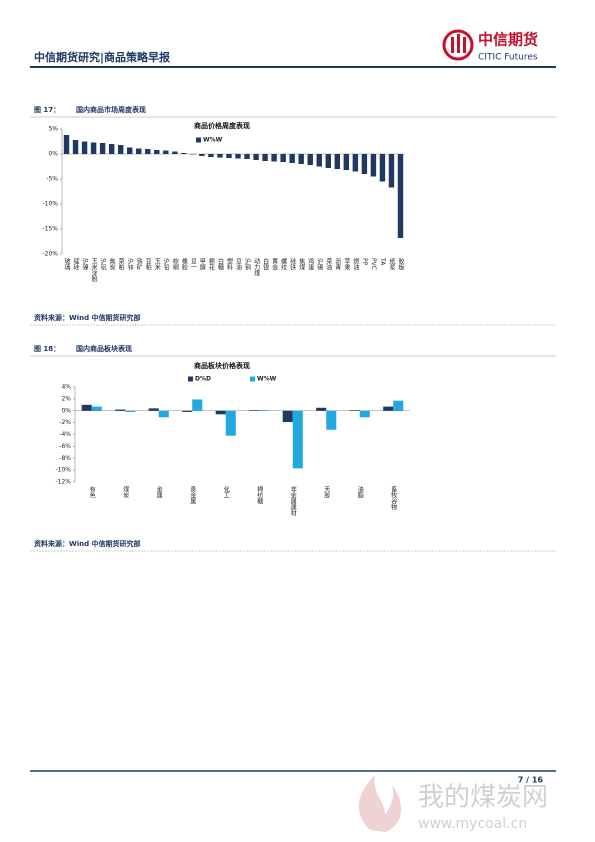 The height and width of the screenshot is (842, 595). What do you see at coordinates (192, 264) in the screenshot?
I see `x-tick-label: 豆一` at bounding box center [192, 264].